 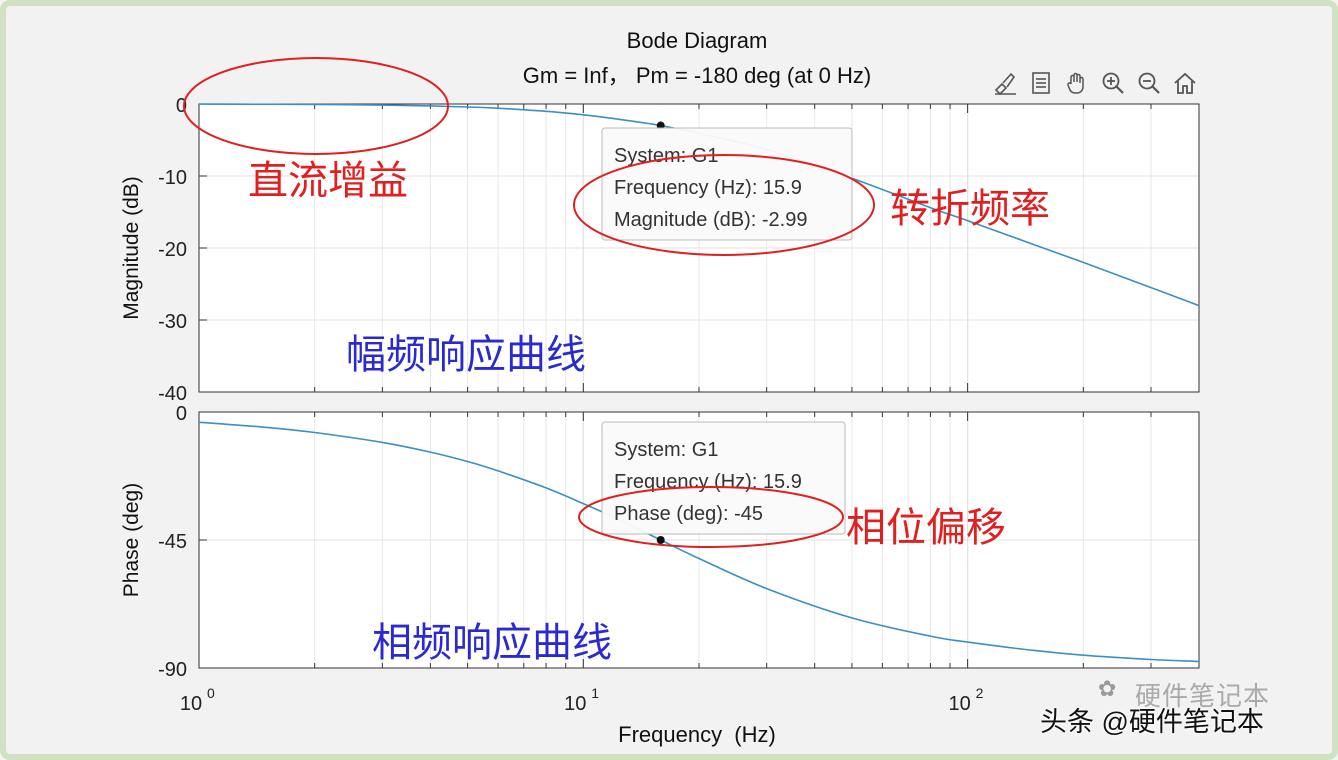 What do you see at coordinates (181, 106) in the screenshot?
I see `magnitude-y-tick-label: 0` at bounding box center [181, 106].